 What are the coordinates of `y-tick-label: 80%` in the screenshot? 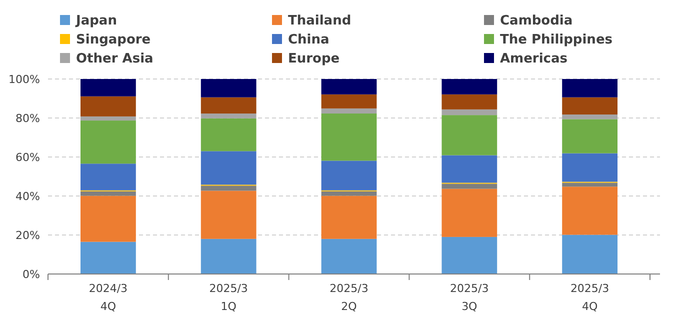 It's located at (28, 118).